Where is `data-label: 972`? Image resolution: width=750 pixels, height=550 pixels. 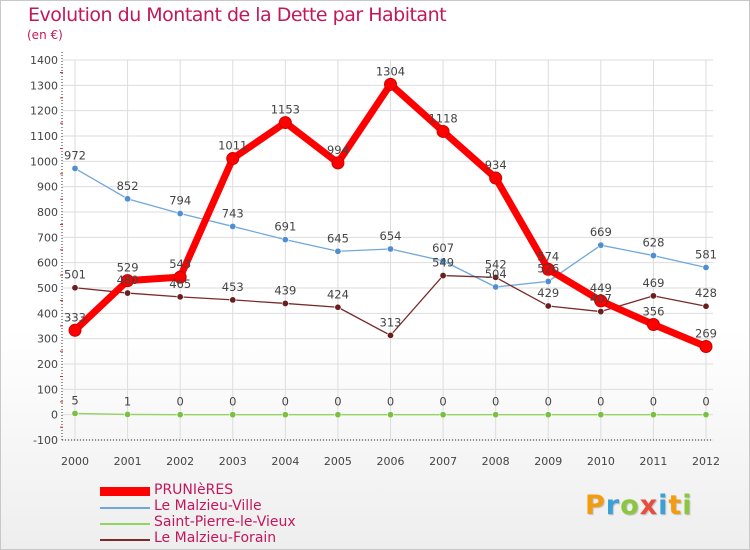
data-label: 972 is located at coordinates (75, 155).